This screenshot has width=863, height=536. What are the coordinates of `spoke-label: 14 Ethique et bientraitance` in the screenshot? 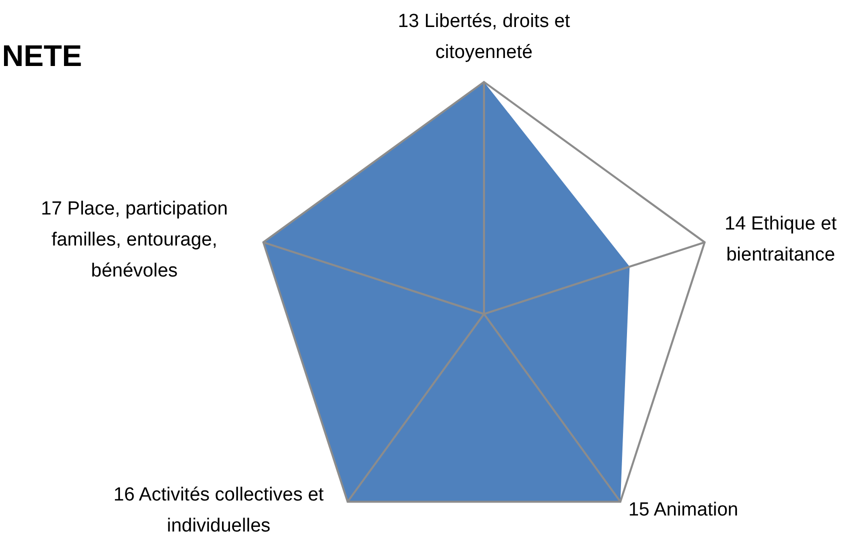 It's located at (781, 239).